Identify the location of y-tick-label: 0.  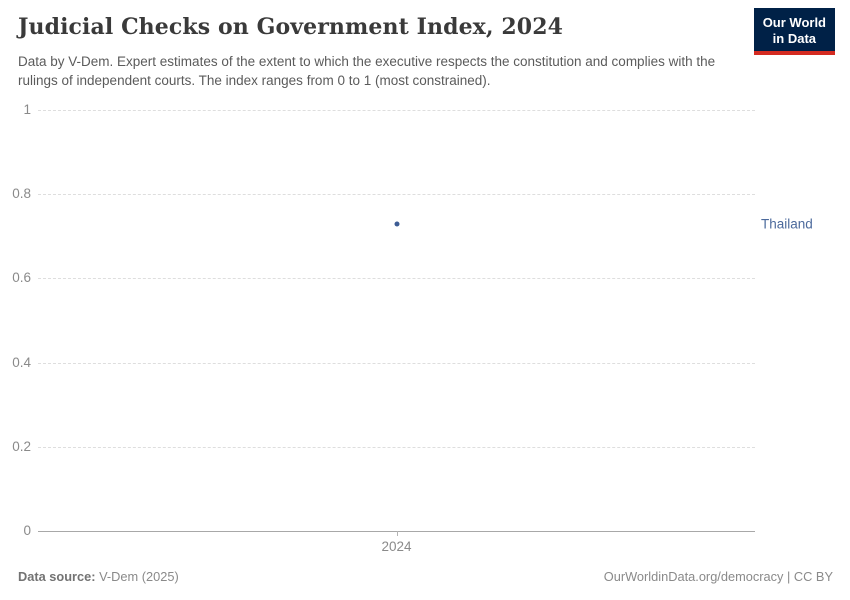
(27, 530).